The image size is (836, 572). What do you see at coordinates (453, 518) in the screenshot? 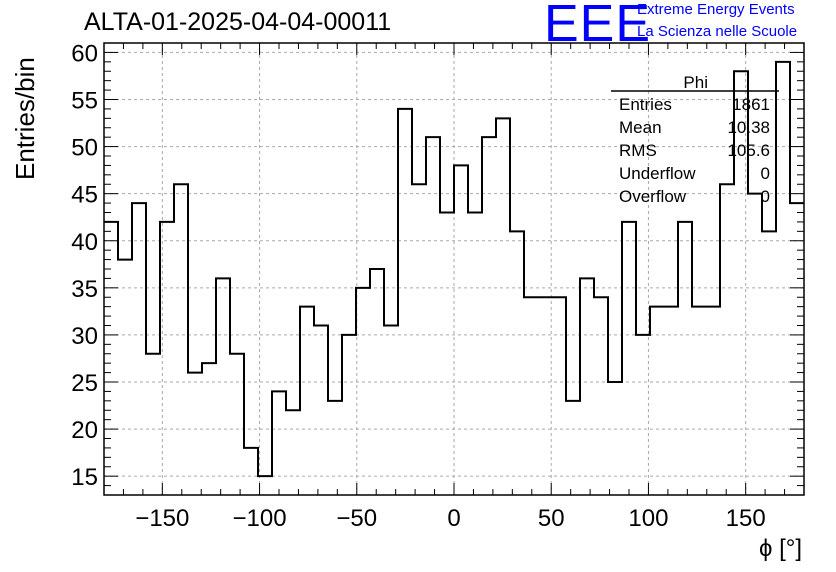
I see `x-tick-label: 0` at bounding box center [453, 518].